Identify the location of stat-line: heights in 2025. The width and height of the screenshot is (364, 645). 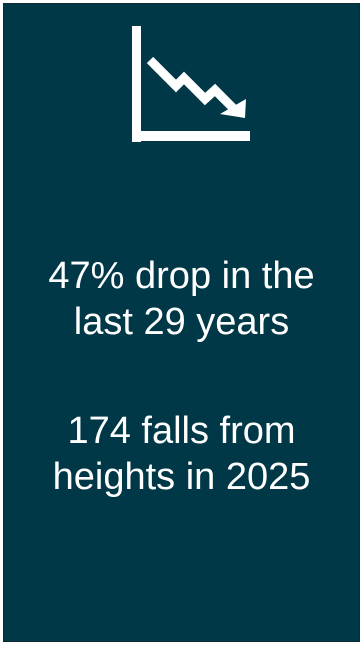
(181, 477).